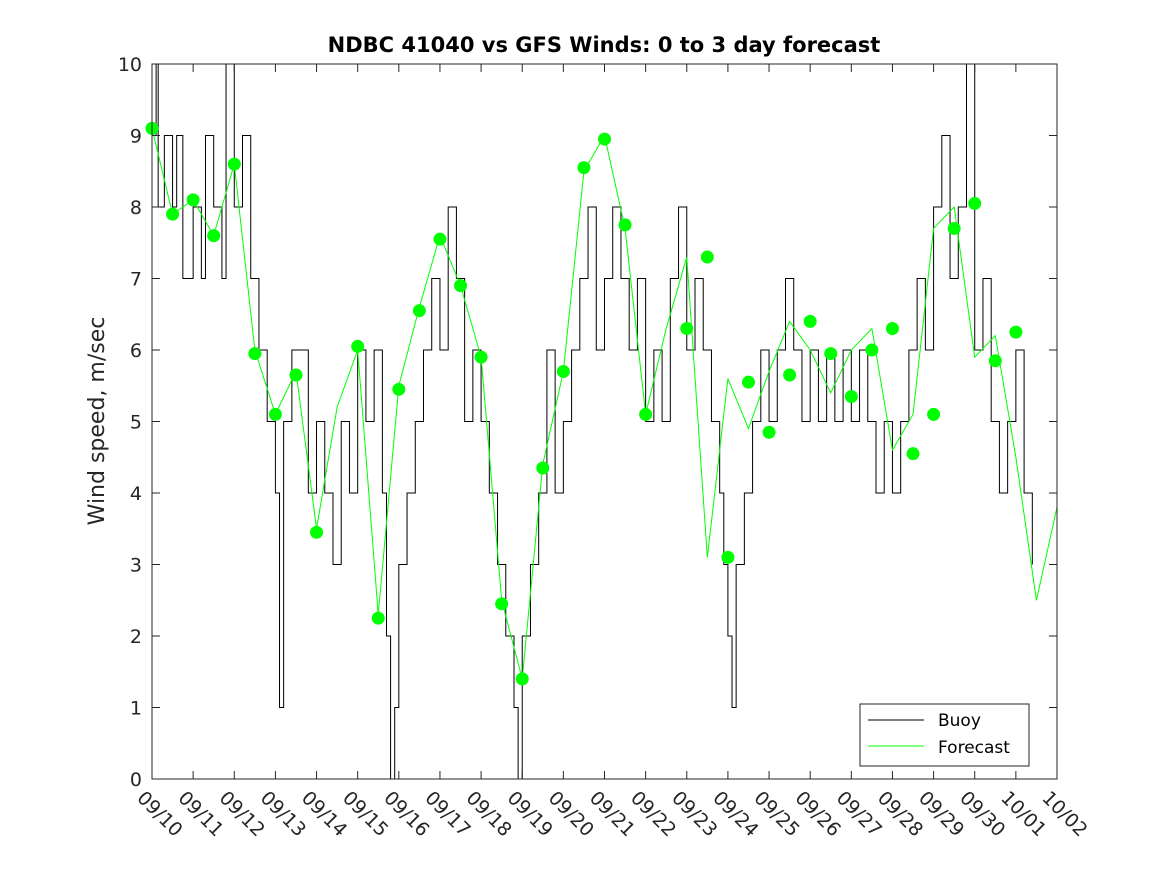  What do you see at coordinates (136, 137) in the screenshot?
I see `y-tick-label: 9` at bounding box center [136, 137].